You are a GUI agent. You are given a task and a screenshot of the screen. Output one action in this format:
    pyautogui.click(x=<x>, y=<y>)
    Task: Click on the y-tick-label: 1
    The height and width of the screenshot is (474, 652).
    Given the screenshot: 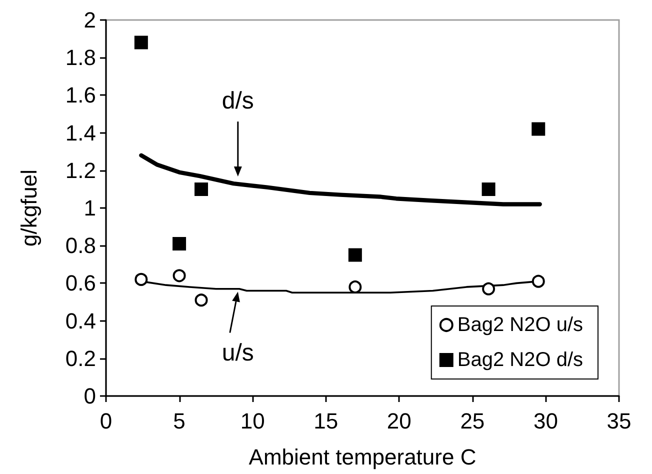 What is the action you would take?
    pyautogui.click(x=90, y=208)
    